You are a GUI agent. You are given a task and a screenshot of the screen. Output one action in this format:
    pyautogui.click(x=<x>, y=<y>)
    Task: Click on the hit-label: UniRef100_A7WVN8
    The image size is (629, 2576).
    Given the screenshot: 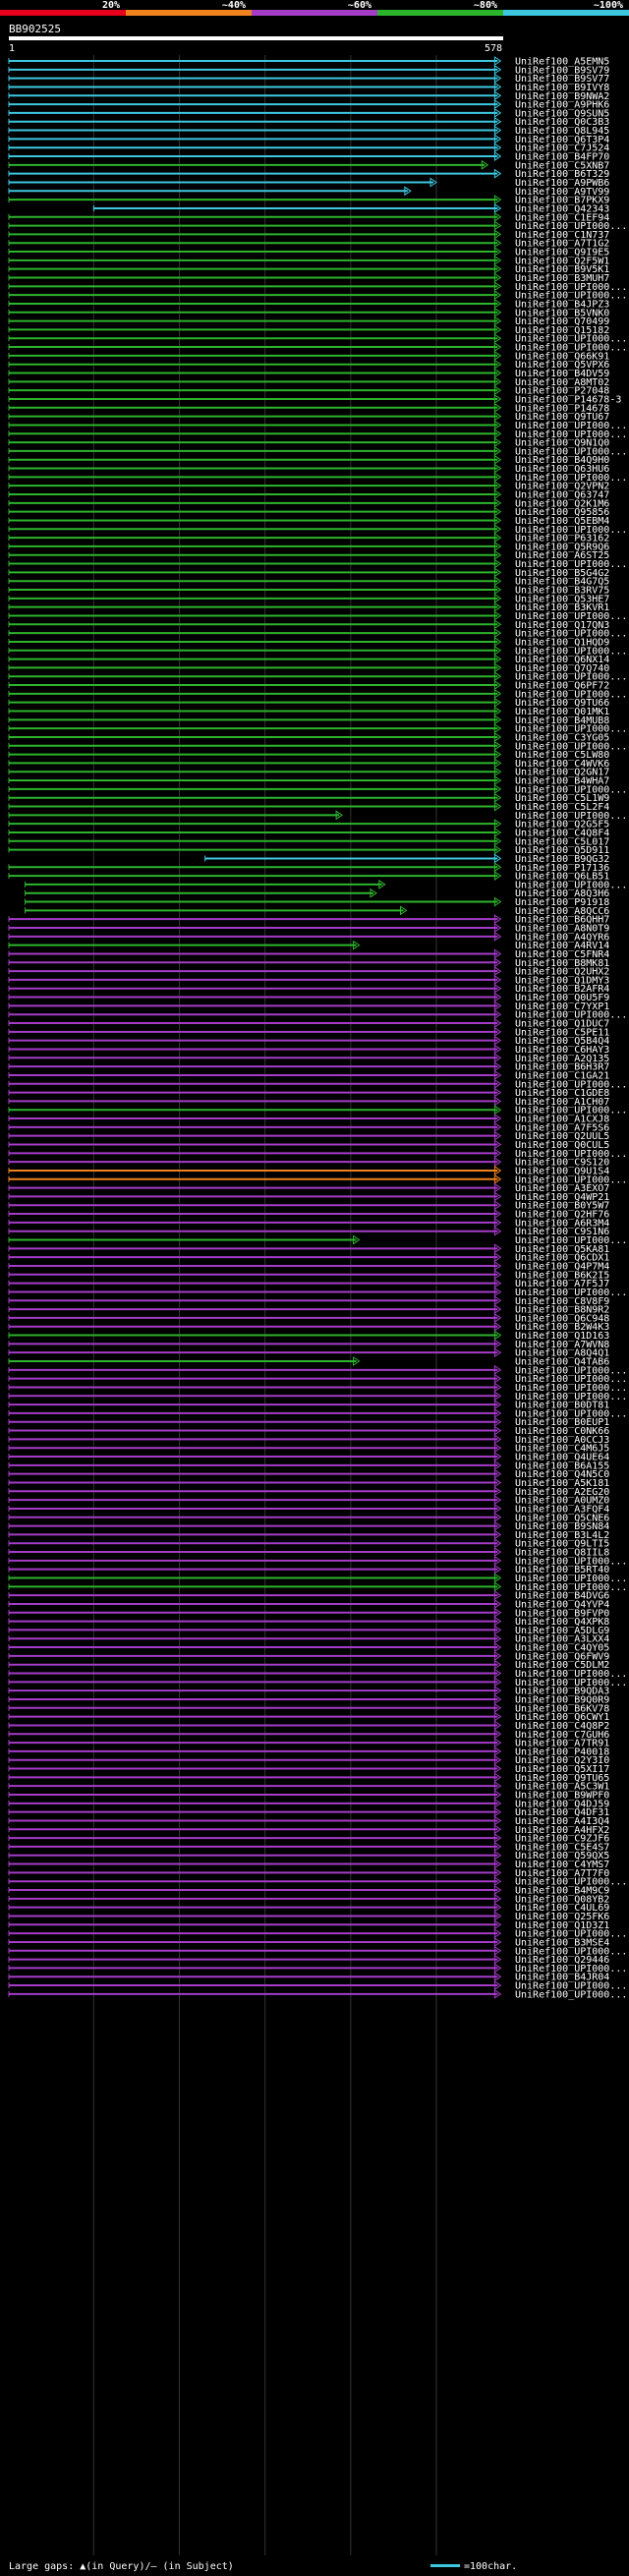 What is the action you would take?
    pyautogui.click(x=562, y=1345)
    